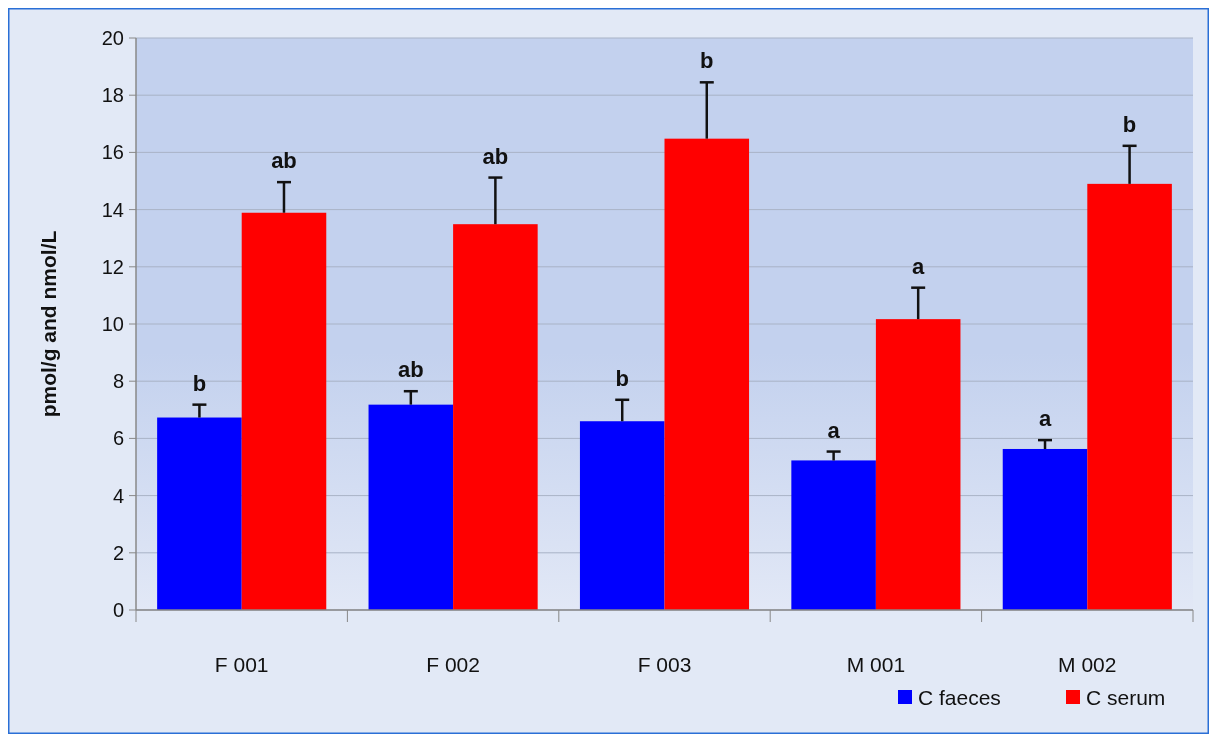 The image size is (1217, 742). I want to click on y-tick-label: 10, so click(112, 324).